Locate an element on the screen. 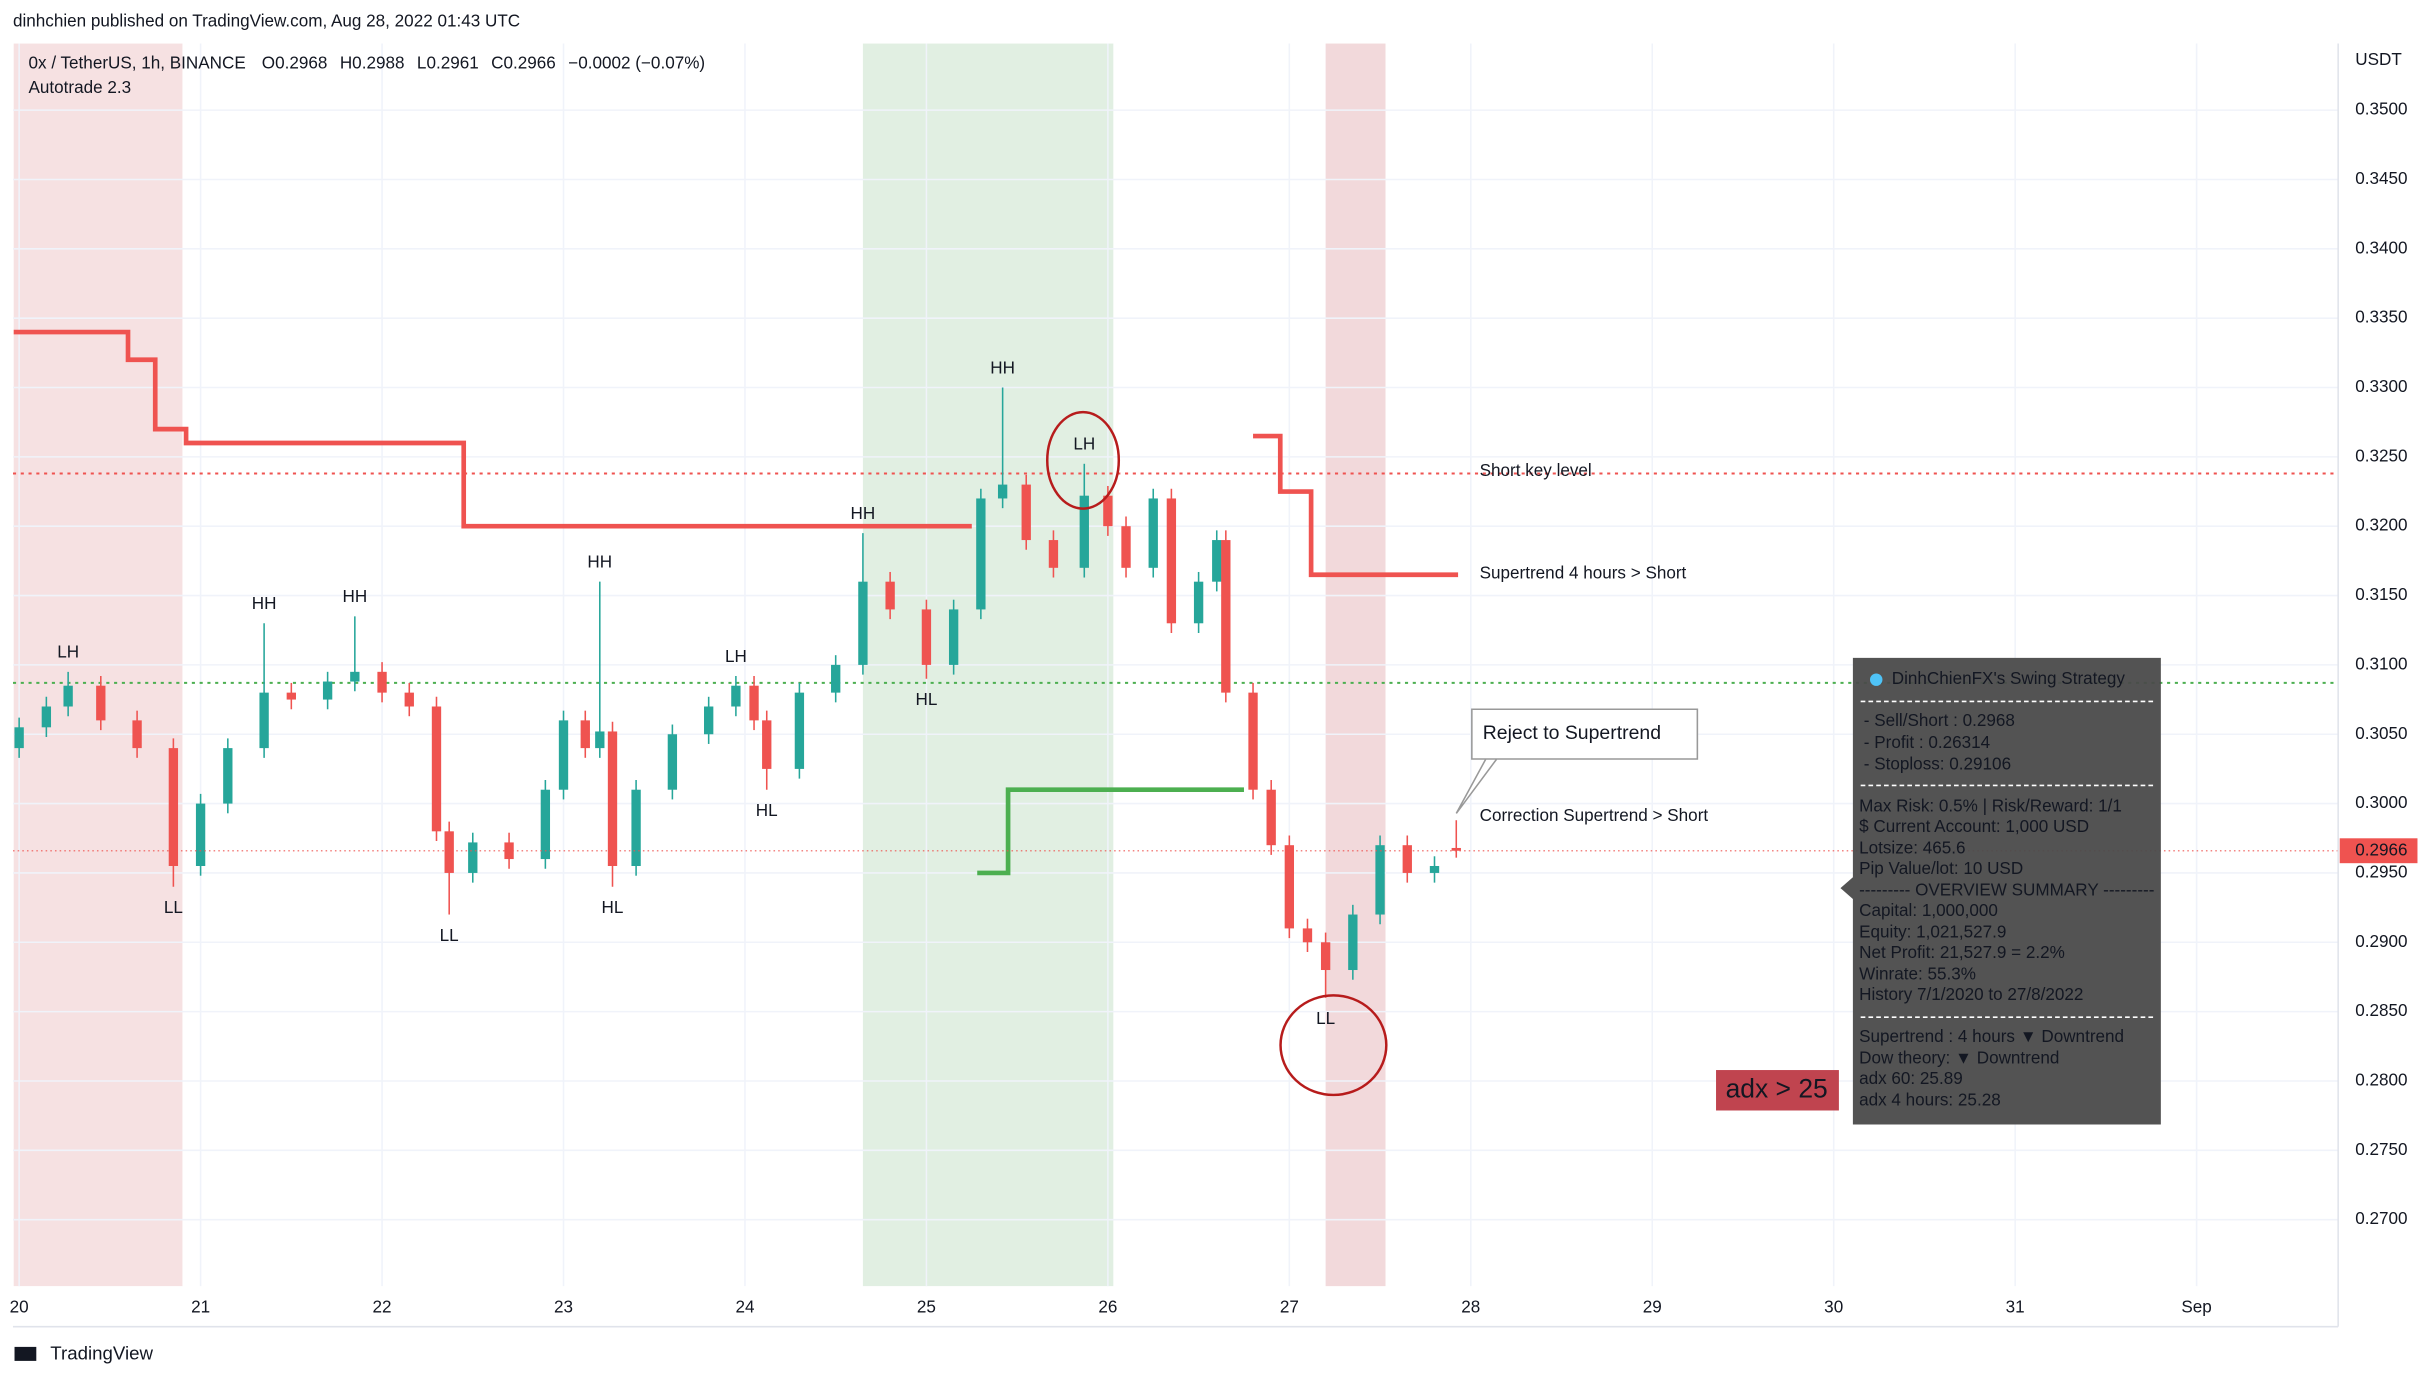  footer: TradingView is located at coordinates (101, 1353).